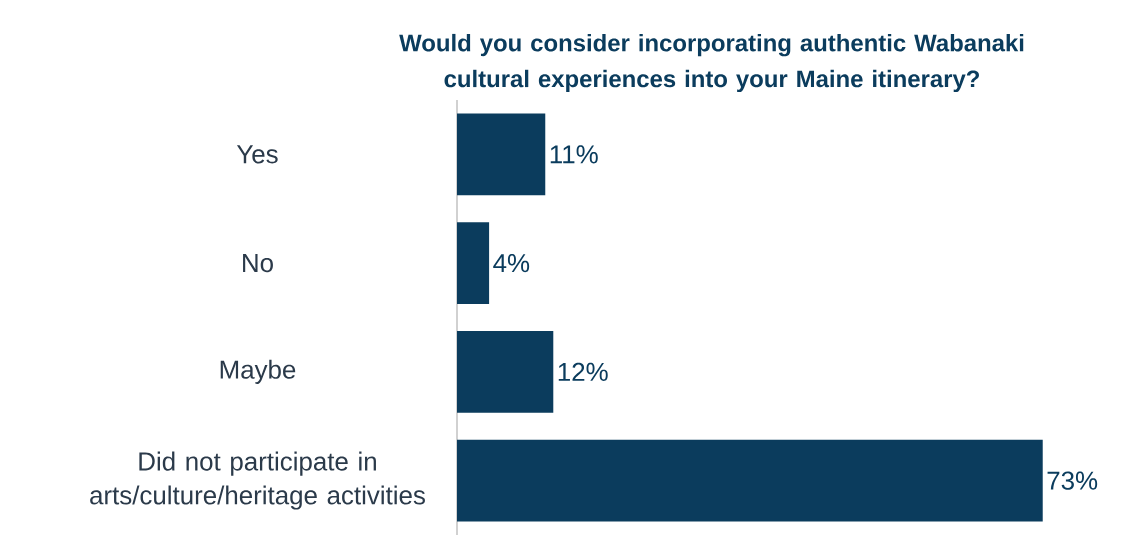 This screenshot has height=545, width=1129. What do you see at coordinates (711, 63) in the screenshot?
I see `chart-title: Would you consider incorporating authentic Wabanaki cultural experiences into your Maine itinerary?` at bounding box center [711, 63].